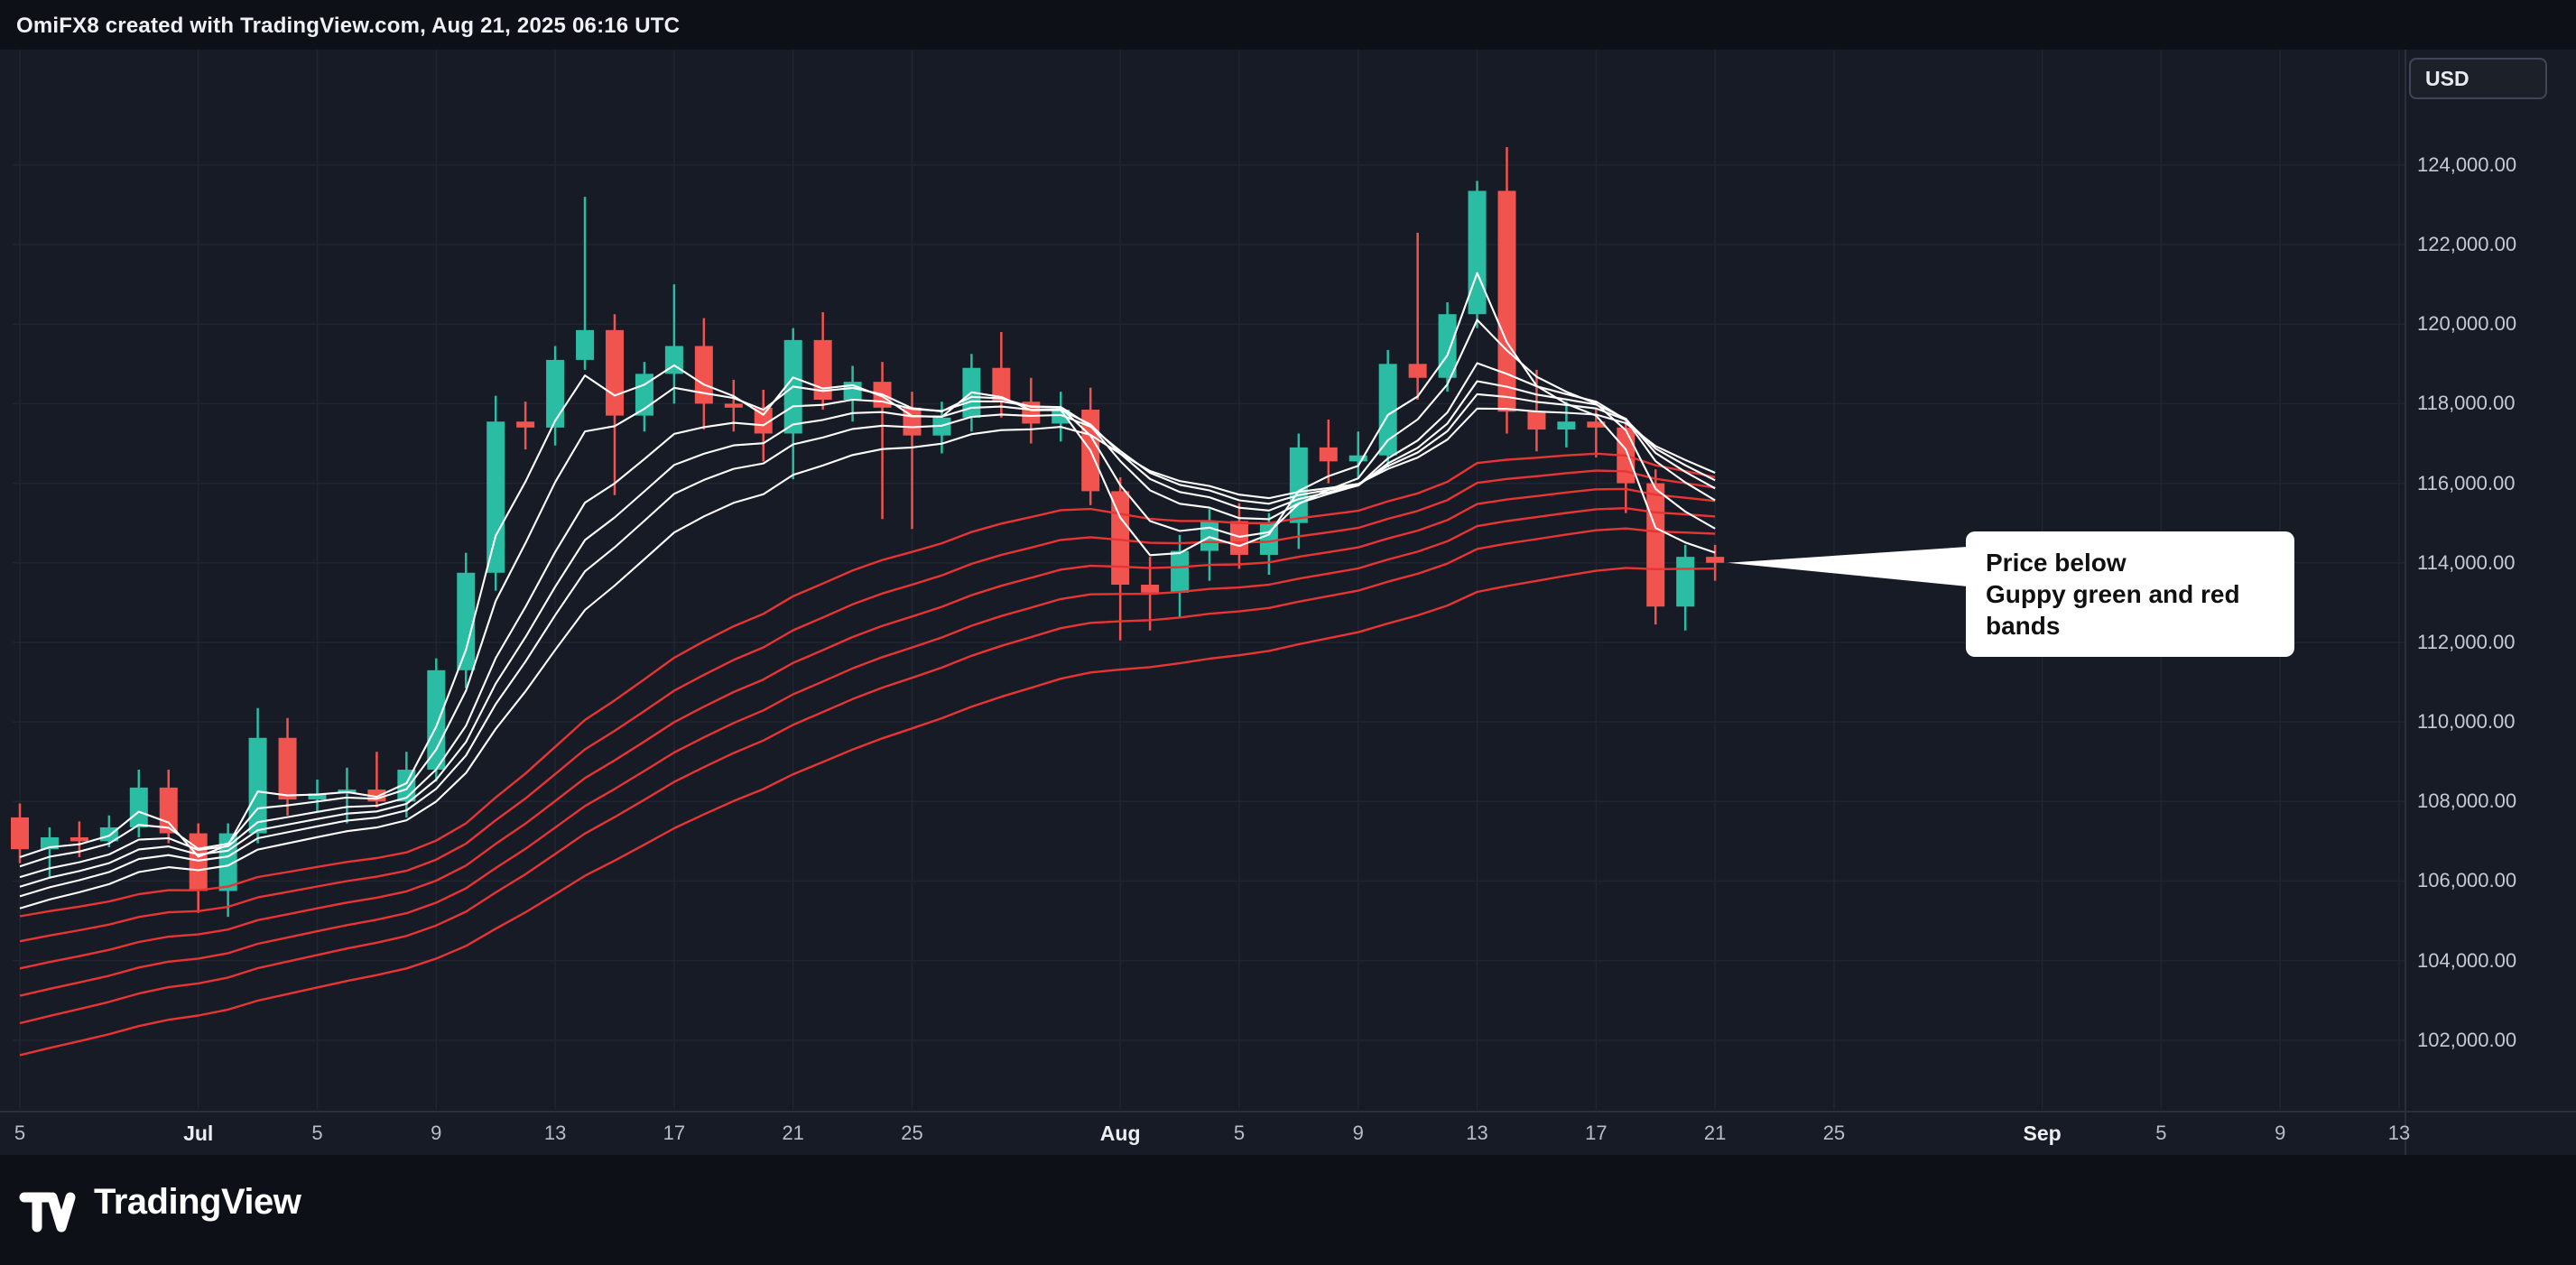  What do you see at coordinates (2466, 562) in the screenshot?
I see `price-tick-label: 114,000.00` at bounding box center [2466, 562].